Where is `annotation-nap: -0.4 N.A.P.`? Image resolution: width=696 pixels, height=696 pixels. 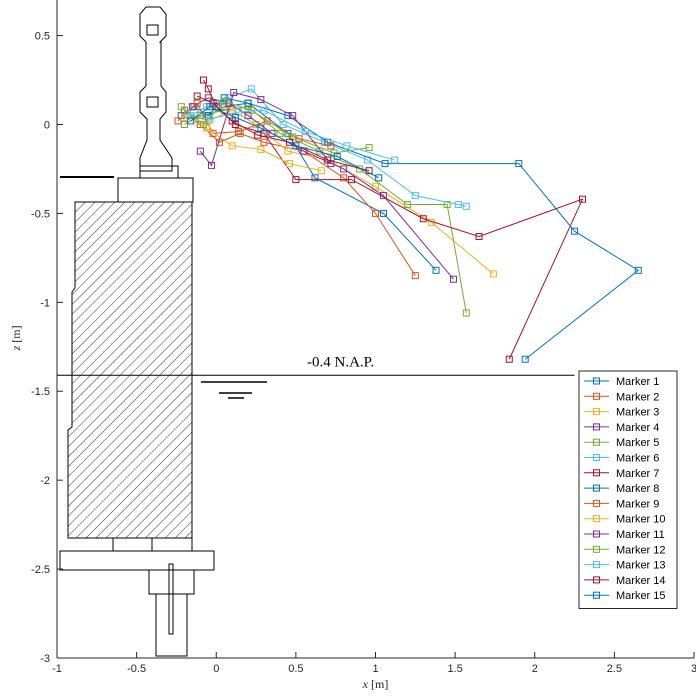
annotation-nap: -0.4 N.A.P. is located at coordinates (340, 362).